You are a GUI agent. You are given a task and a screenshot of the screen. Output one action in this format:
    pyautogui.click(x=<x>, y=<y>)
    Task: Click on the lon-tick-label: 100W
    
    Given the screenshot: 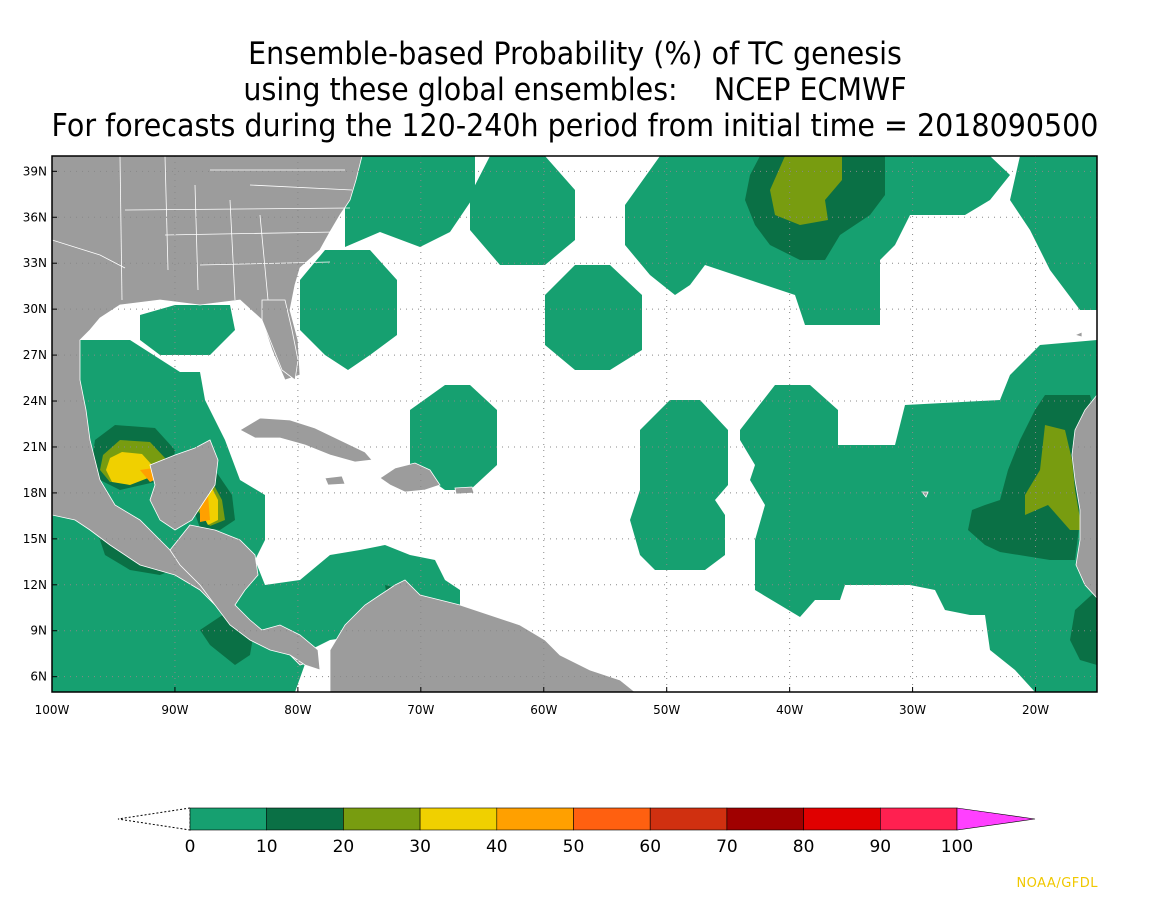 What is the action you would take?
    pyautogui.click(x=52, y=710)
    